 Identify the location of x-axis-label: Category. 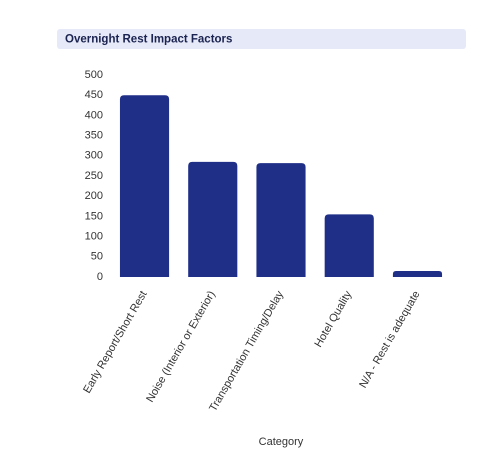
(281, 442).